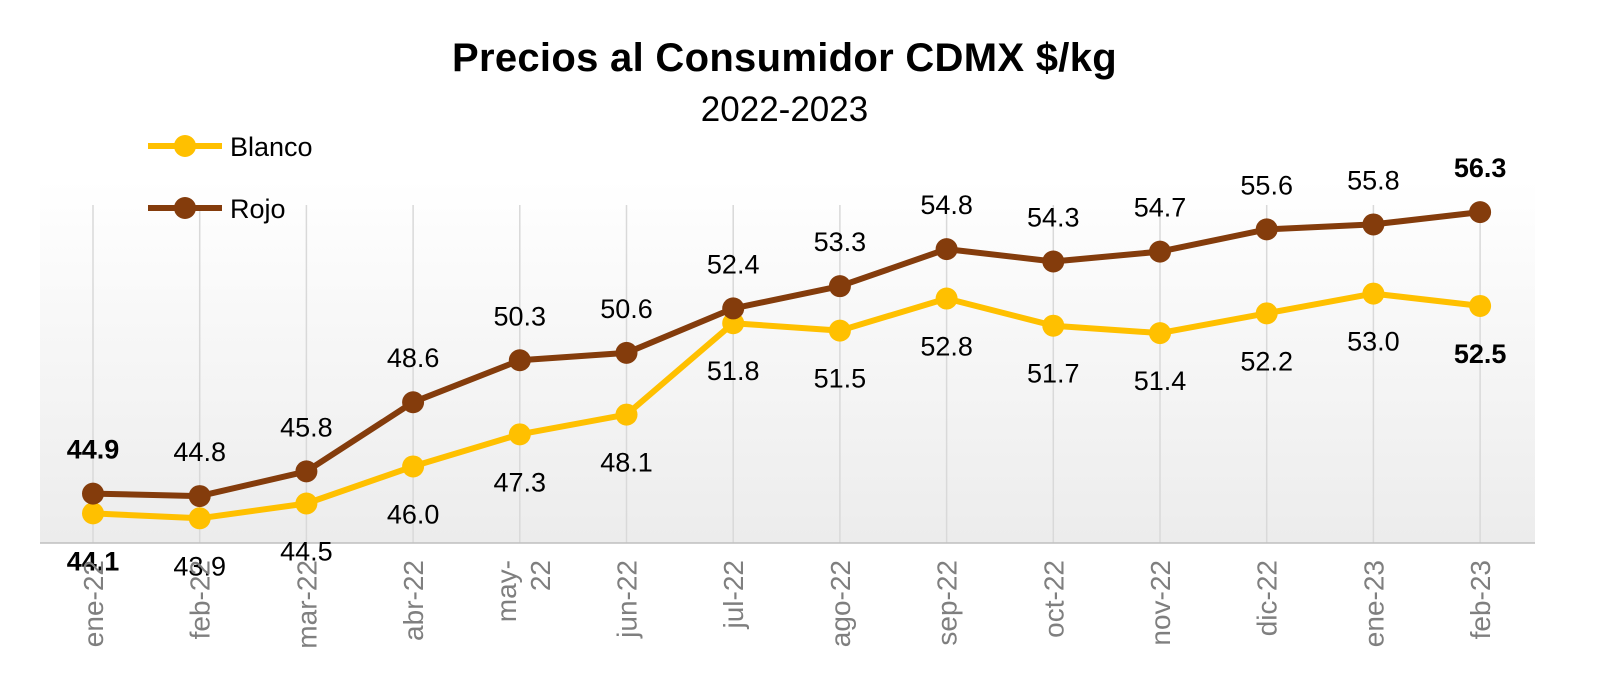  Describe the element at coordinates (1480, 599) in the screenshot. I see `x-tick-label: feb-23` at that location.